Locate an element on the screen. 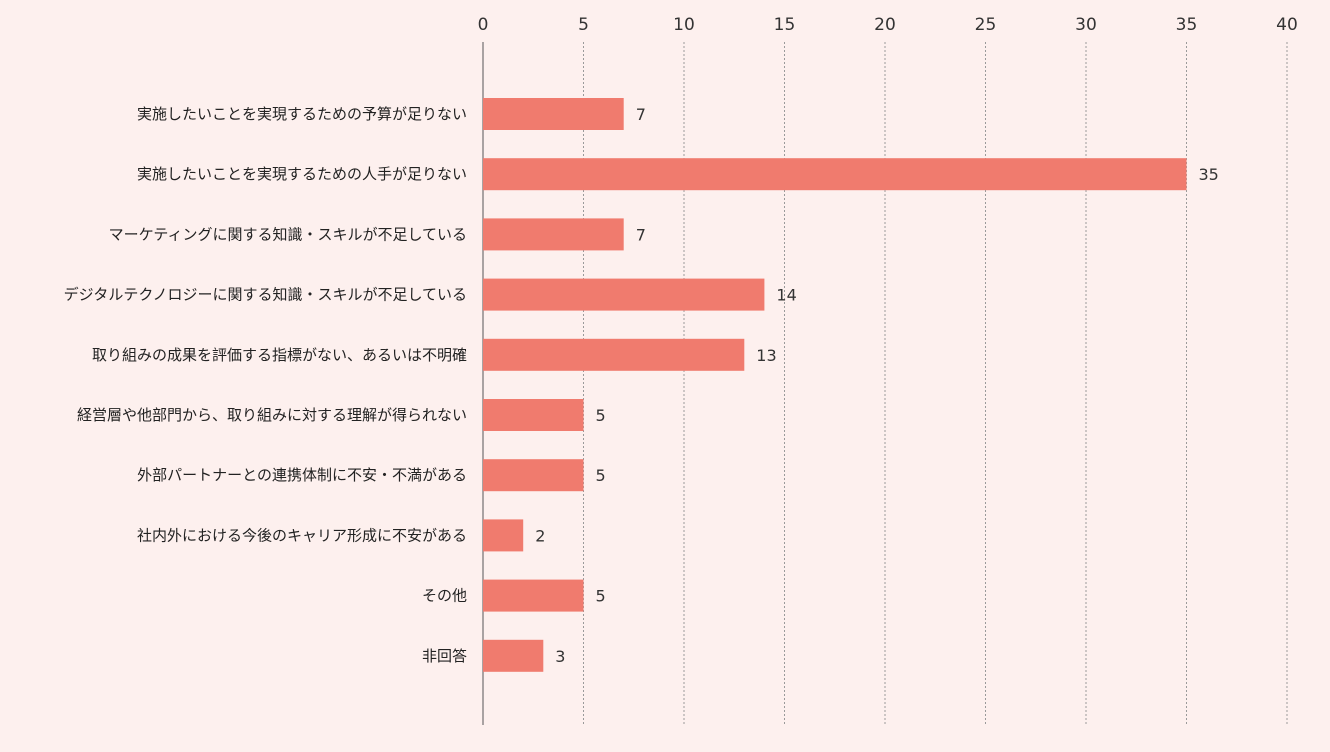  data-label: 3 is located at coordinates (560, 656).